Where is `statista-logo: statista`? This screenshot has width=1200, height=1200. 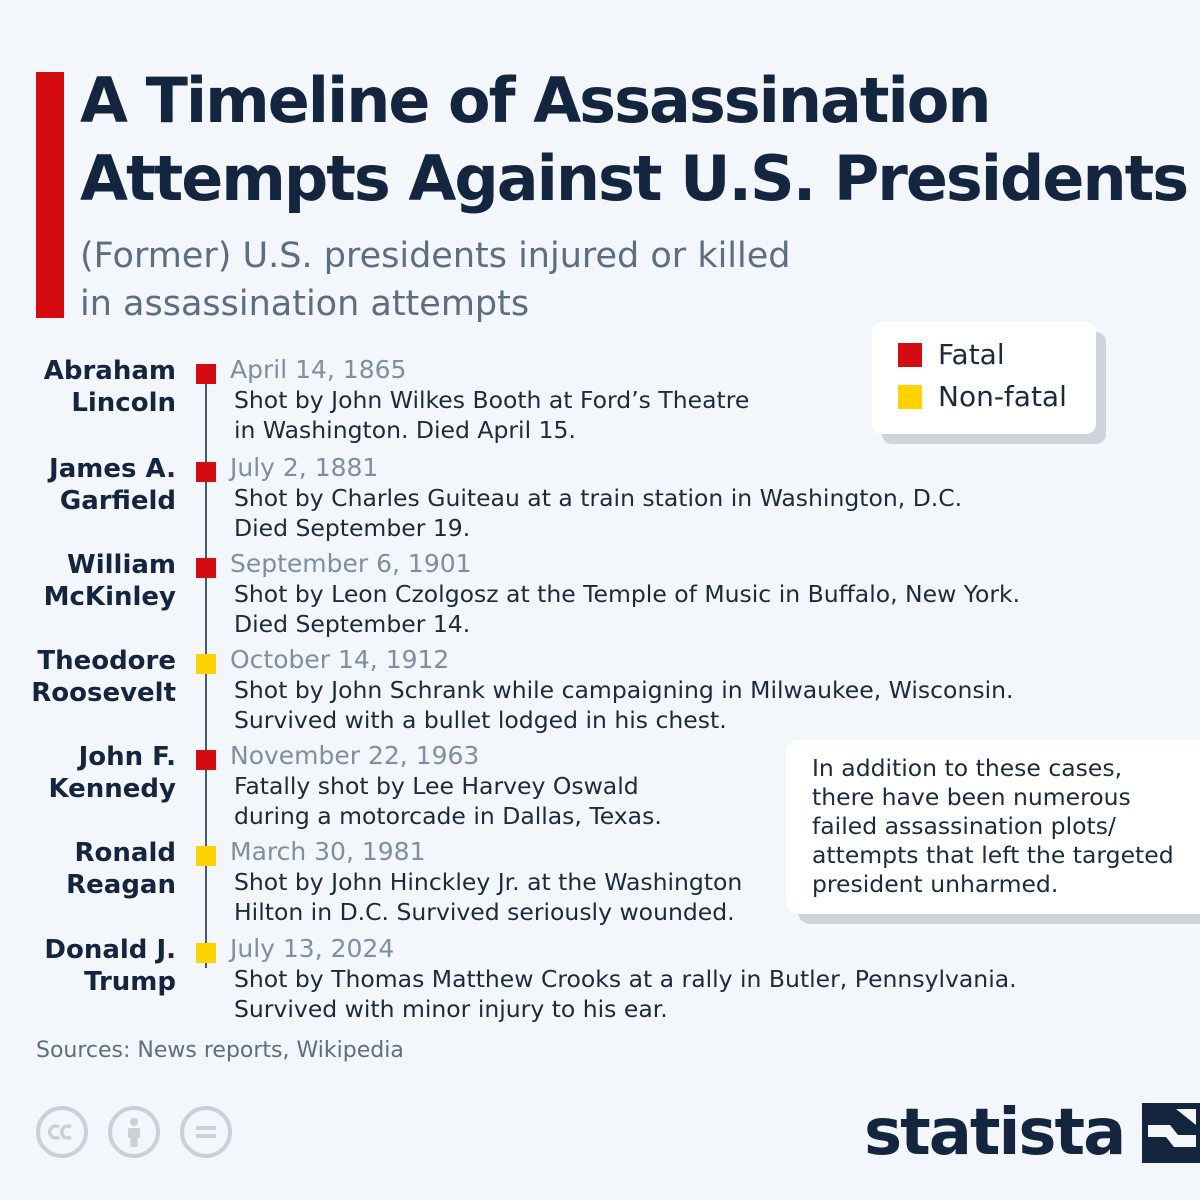 statista-logo: statista is located at coordinates (1032, 1133).